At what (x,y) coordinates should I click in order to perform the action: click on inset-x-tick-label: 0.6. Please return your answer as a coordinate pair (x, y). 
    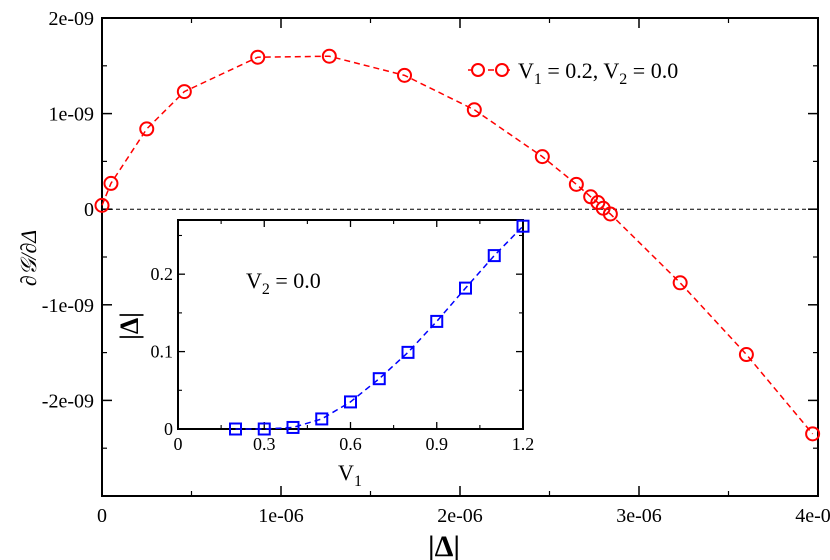
    Looking at the image, I should click on (350, 444).